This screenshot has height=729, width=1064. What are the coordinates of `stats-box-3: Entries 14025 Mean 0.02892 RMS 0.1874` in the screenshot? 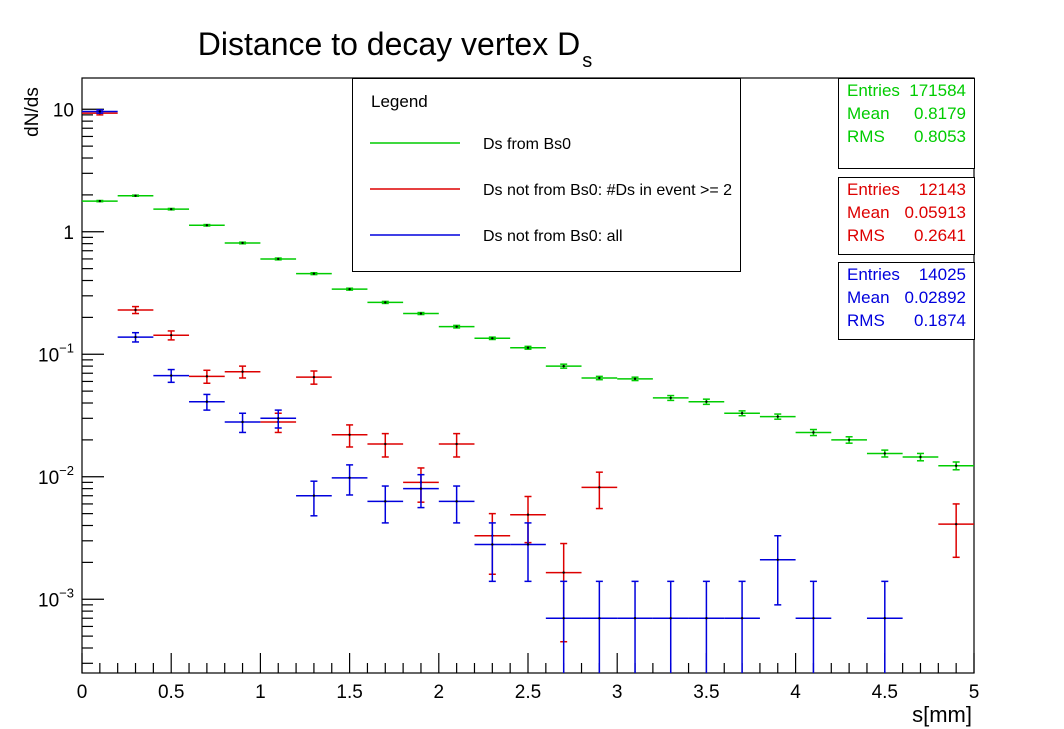 It's located at (906, 301).